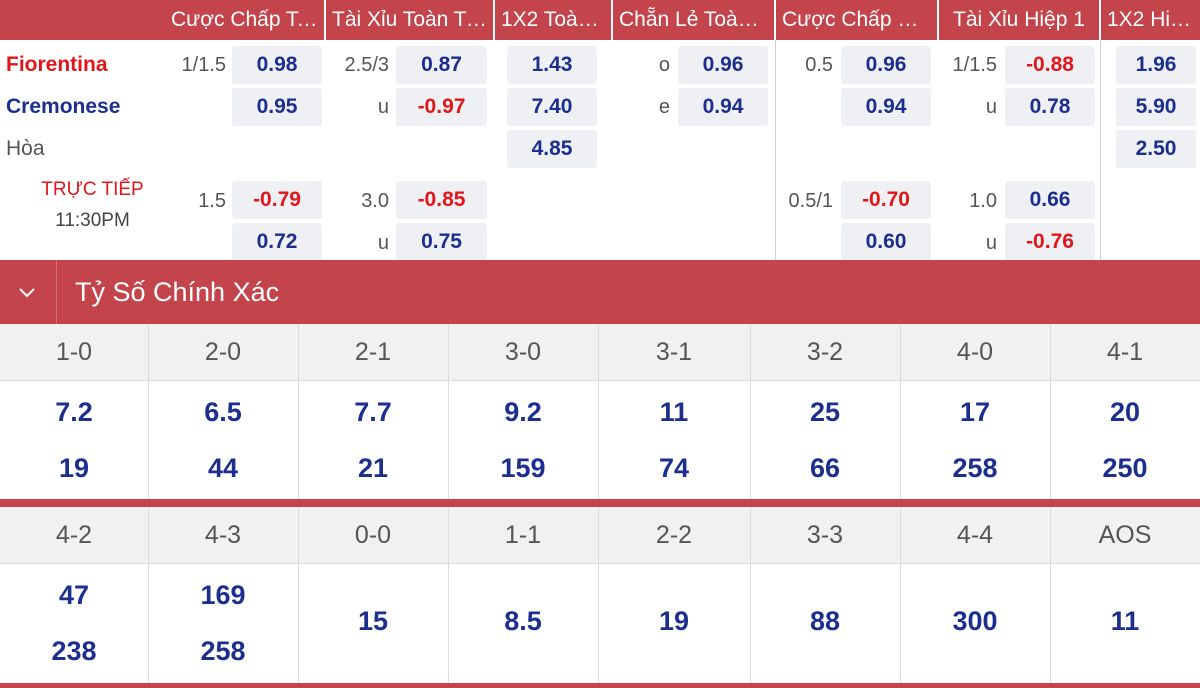 The height and width of the screenshot is (688, 1200). Describe the element at coordinates (523, 412) in the screenshot. I see `score-home-odd: 9.2` at that location.